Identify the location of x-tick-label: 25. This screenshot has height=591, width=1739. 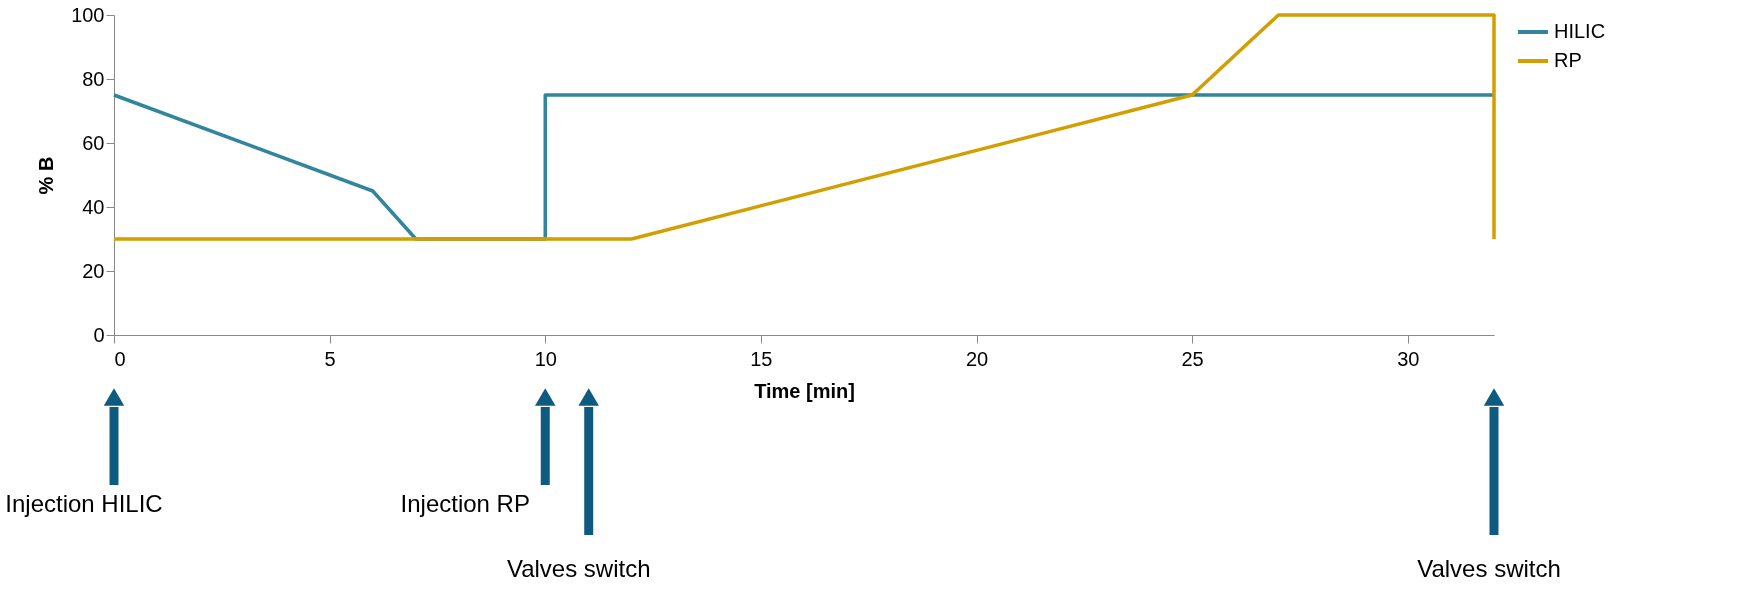
(1192, 358).